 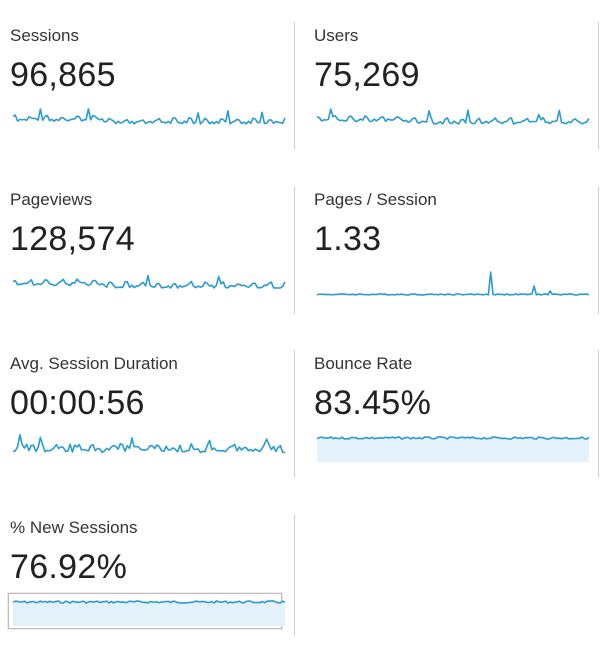 I want to click on metric-label: Avg. Session Duration, so click(x=94, y=363).